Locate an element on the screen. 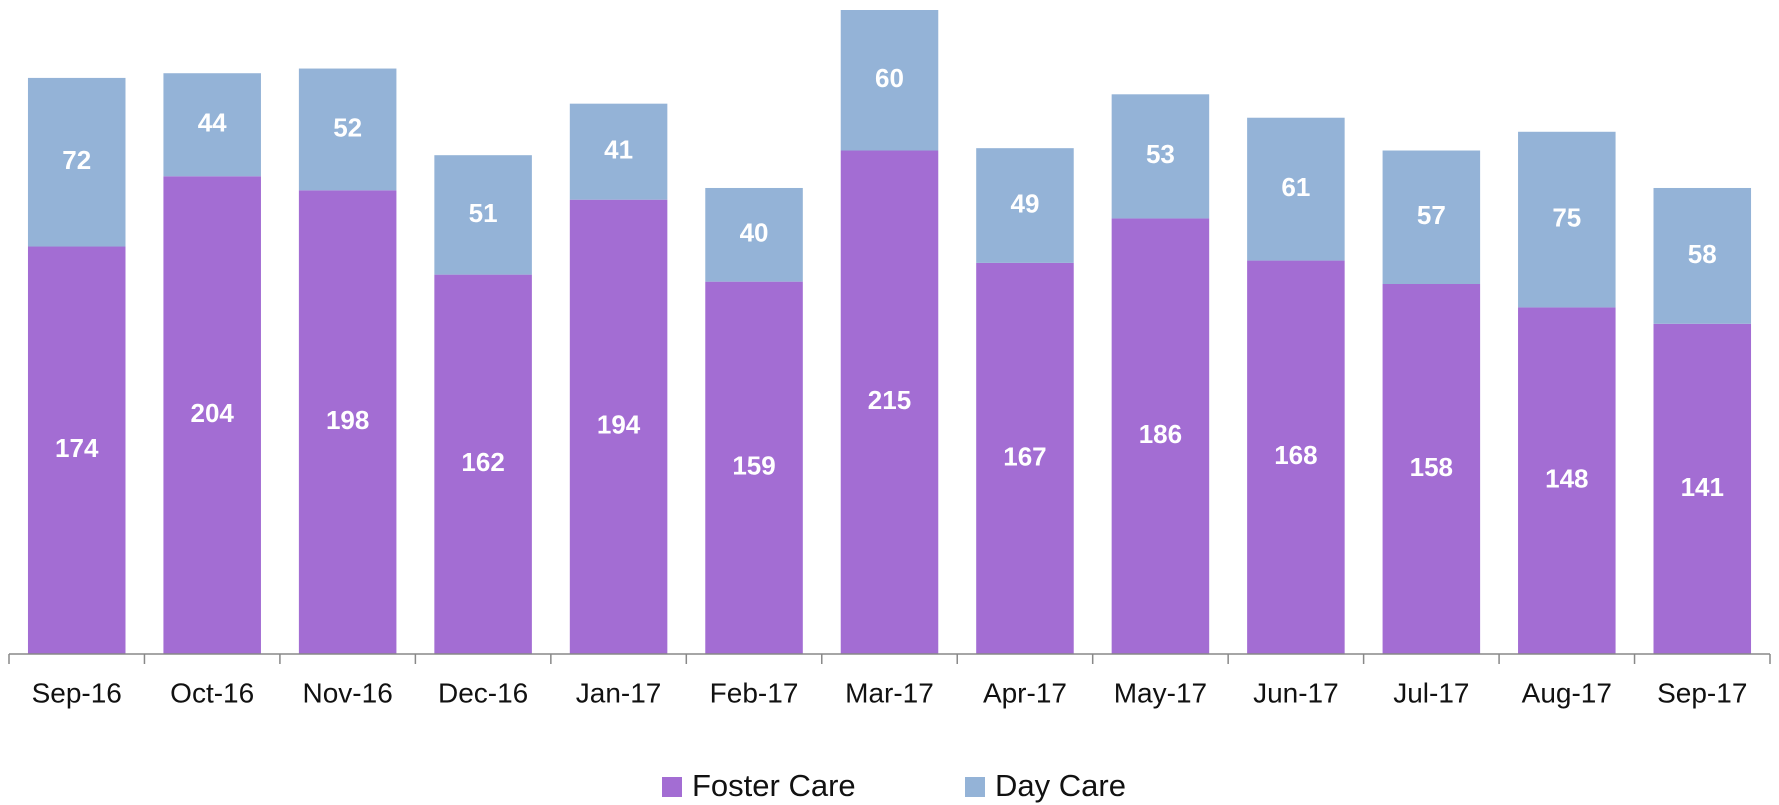  data-label: 162 is located at coordinates (482, 462).